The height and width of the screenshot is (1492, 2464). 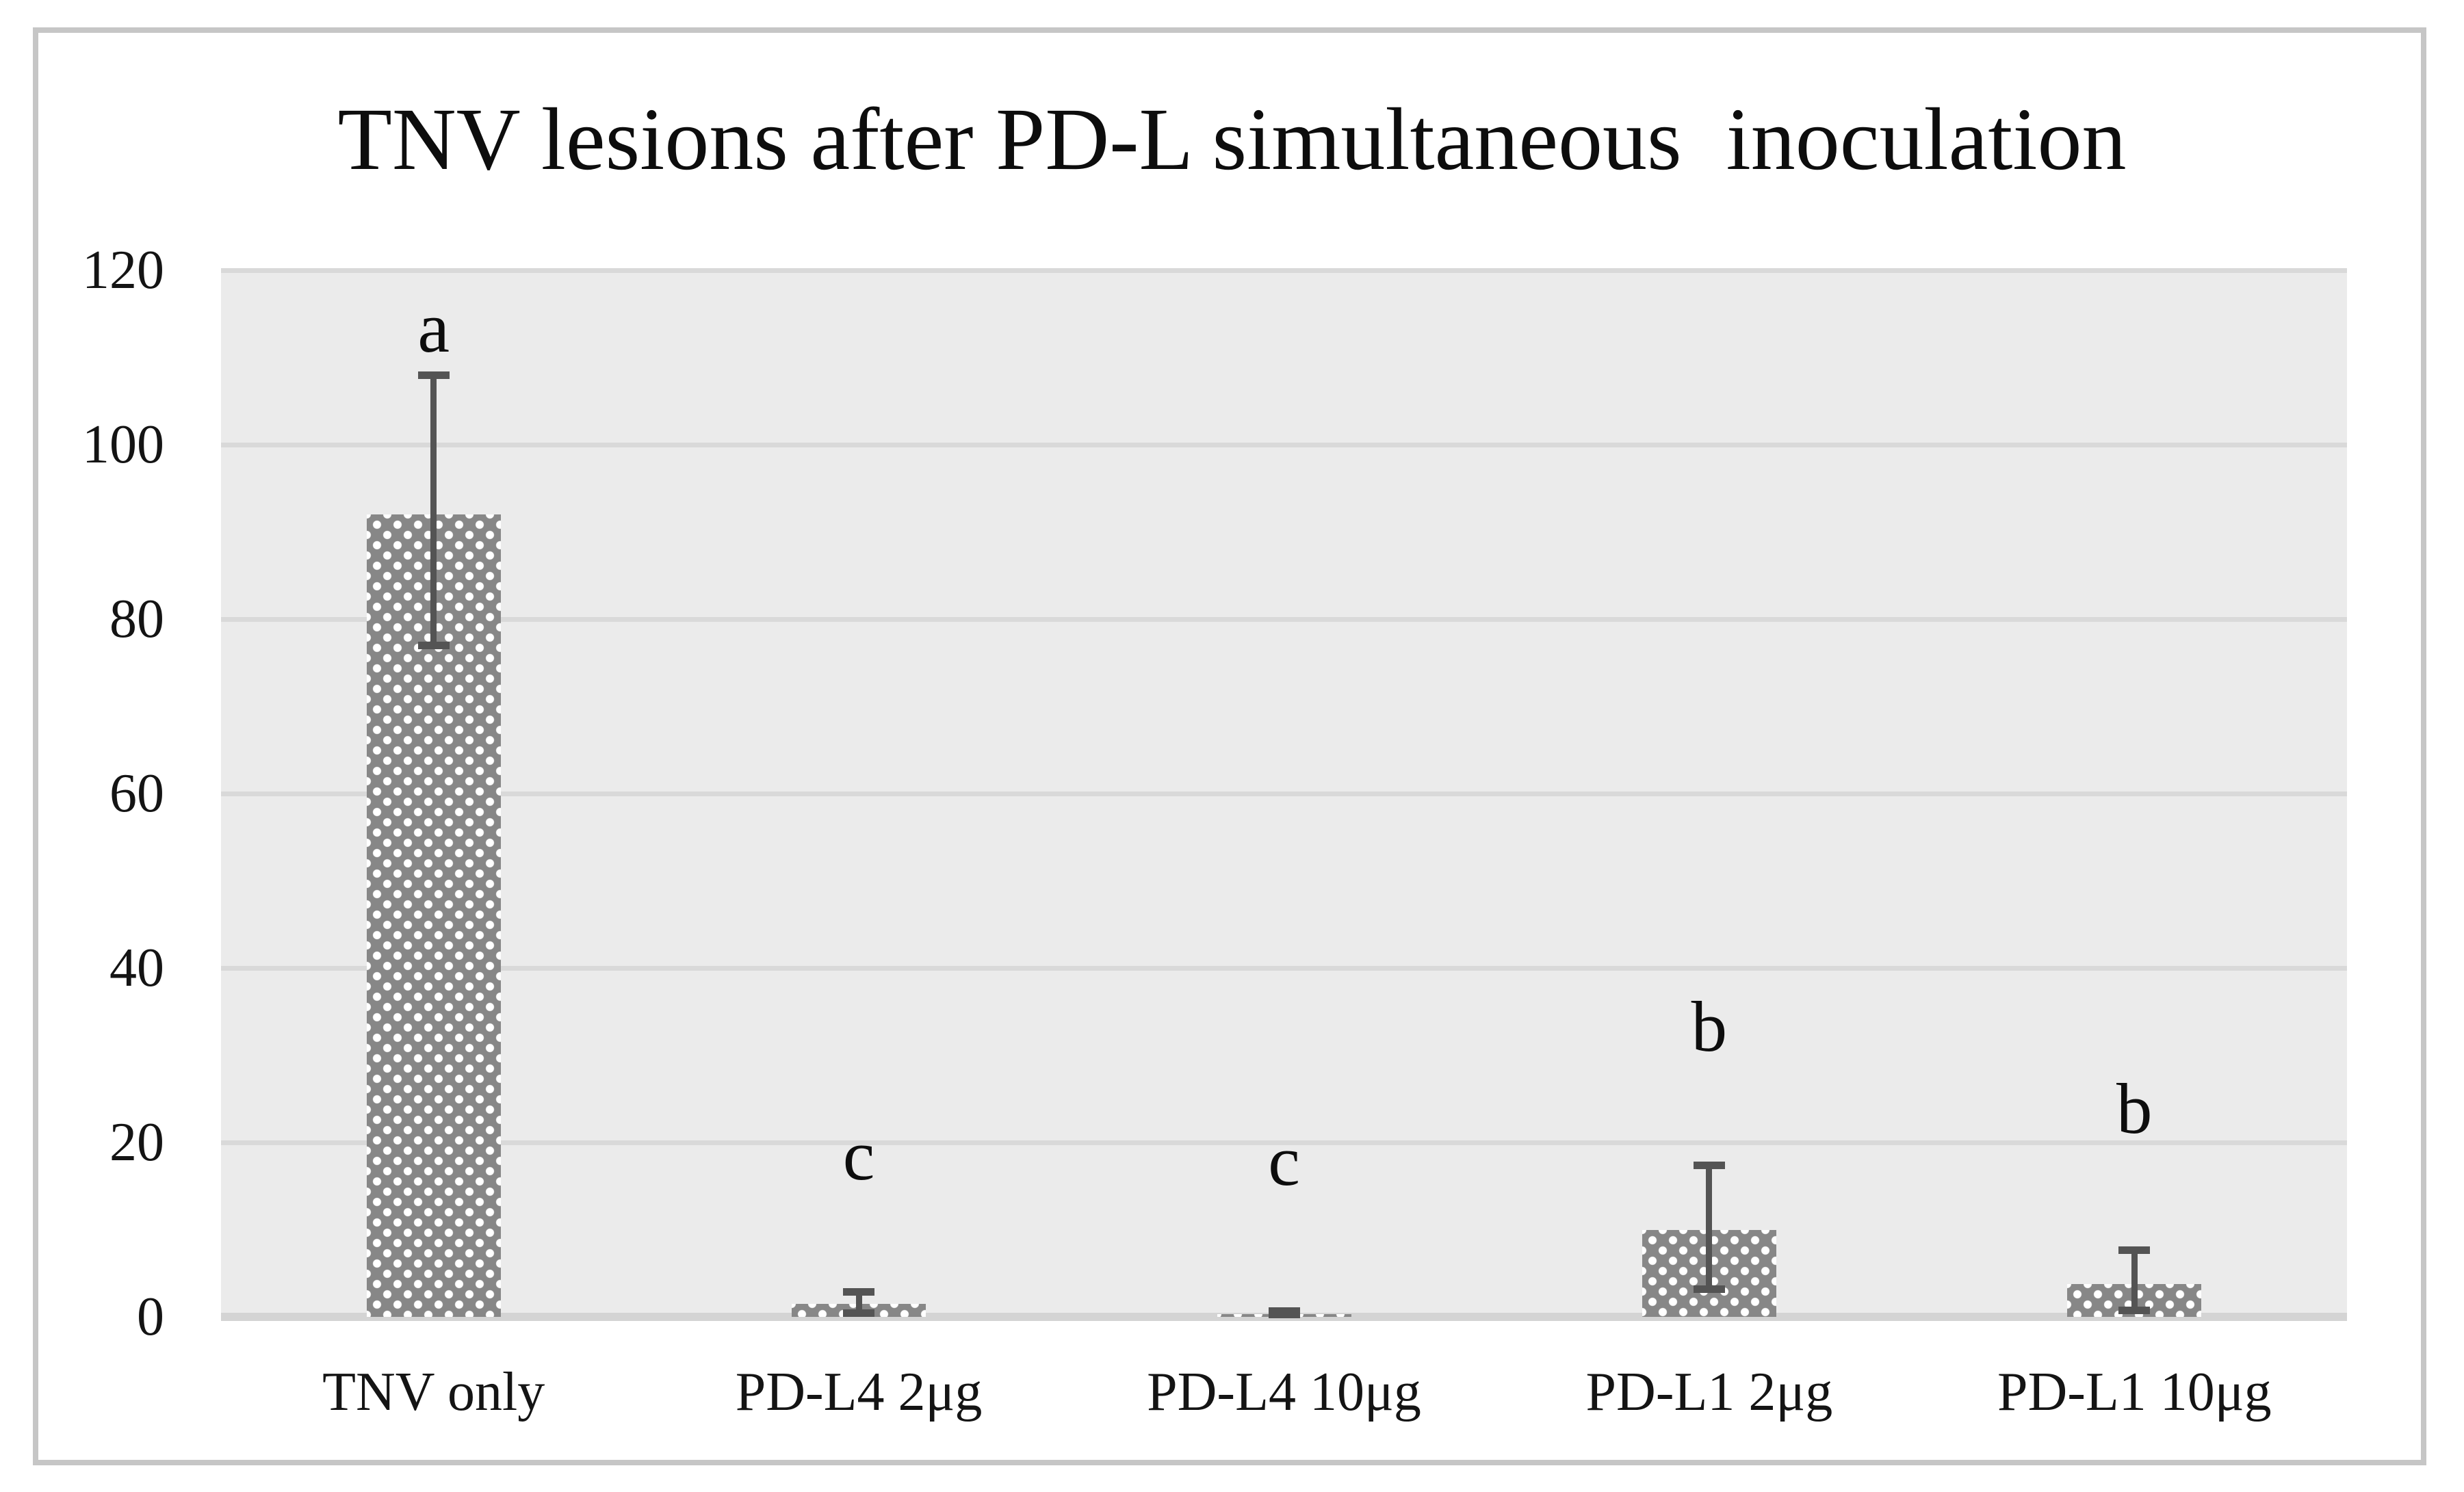 What do you see at coordinates (434, 1392) in the screenshot?
I see `x-category-label: TNV only` at bounding box center [434, 1392].